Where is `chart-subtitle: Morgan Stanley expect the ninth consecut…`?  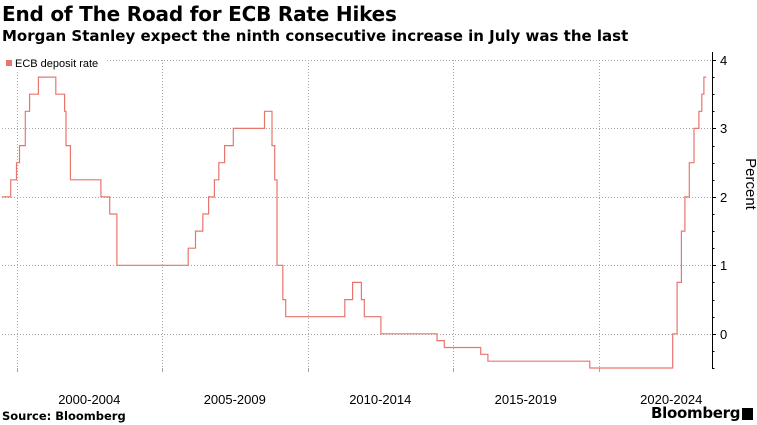 chart-subtitle: Morgan Stanley expect the ninth consecut… is located at coordinates (315, 36).